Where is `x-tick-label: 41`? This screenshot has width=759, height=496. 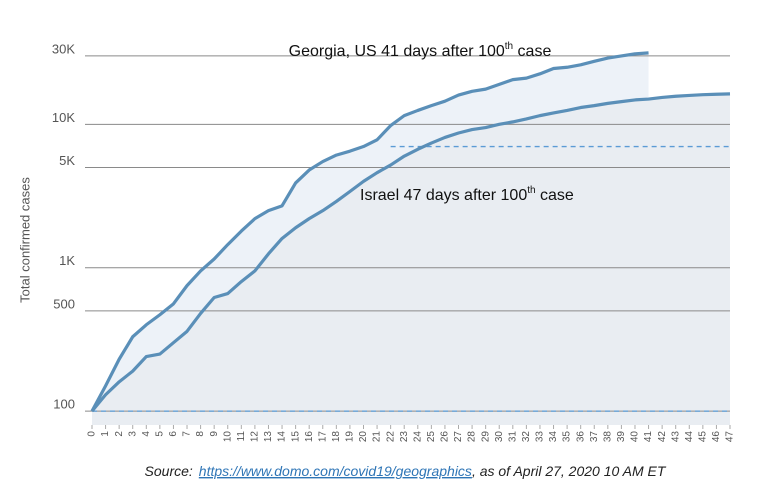 x-tick-label: 41 is located at coordinates (648, 437).